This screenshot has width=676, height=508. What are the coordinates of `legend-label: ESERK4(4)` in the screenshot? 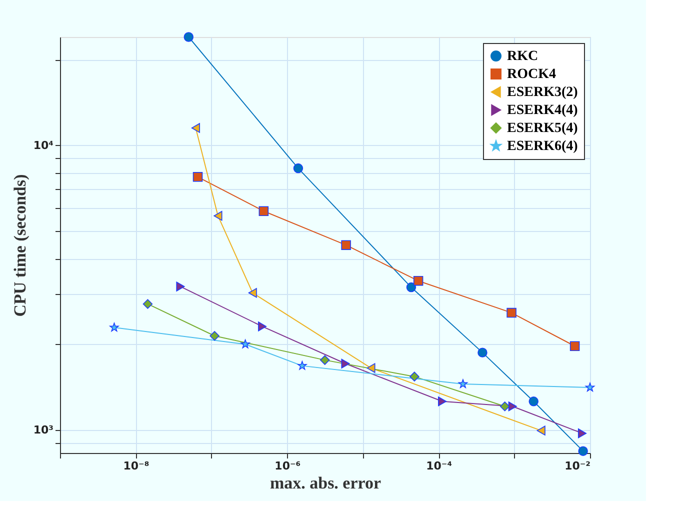 It's located at (542, 110).